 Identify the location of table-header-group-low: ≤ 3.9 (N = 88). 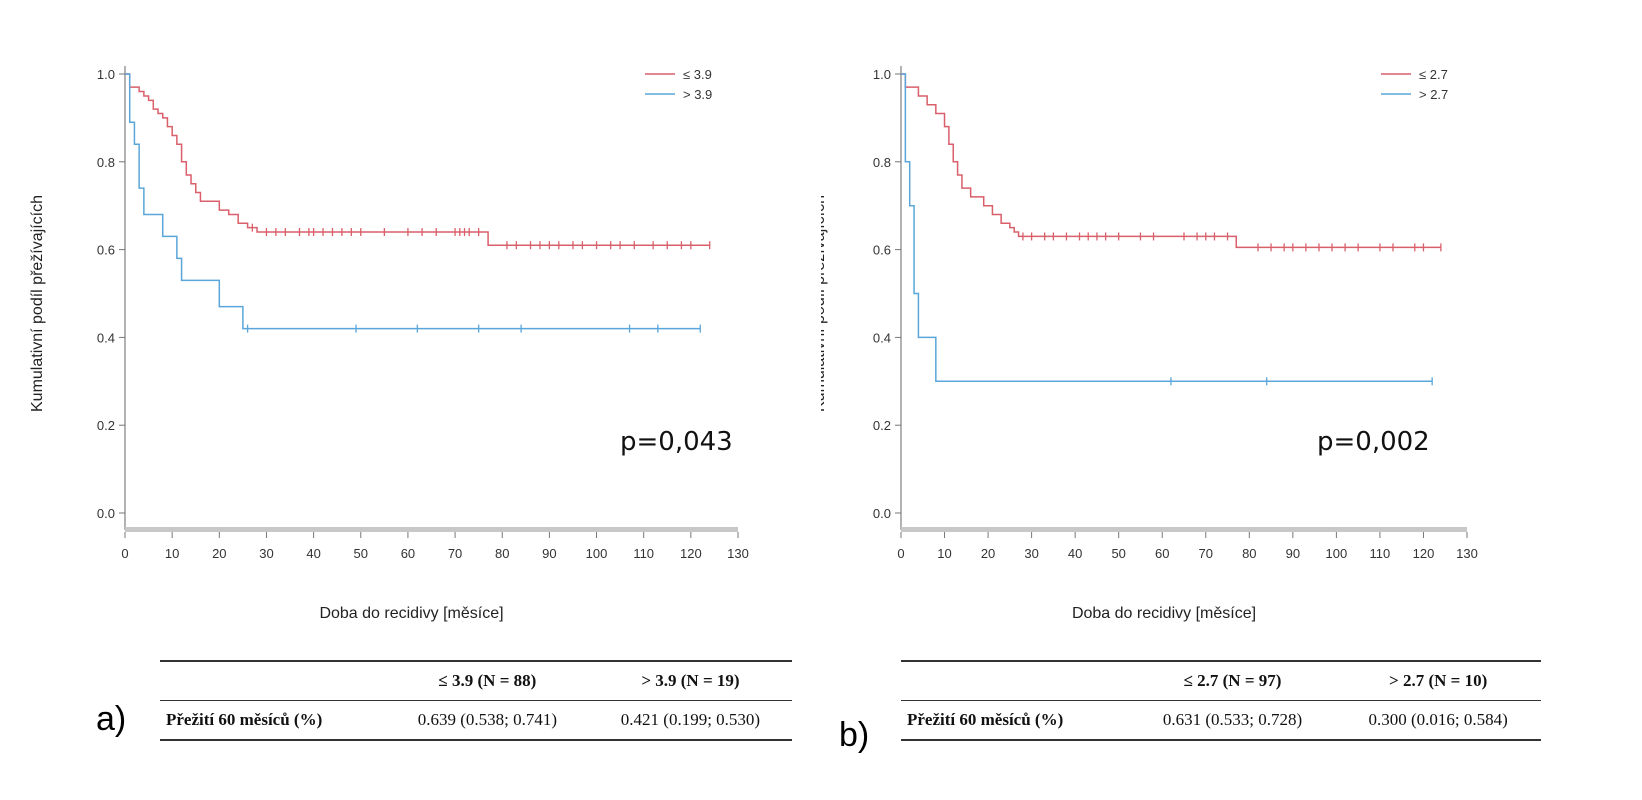
(487, 680).